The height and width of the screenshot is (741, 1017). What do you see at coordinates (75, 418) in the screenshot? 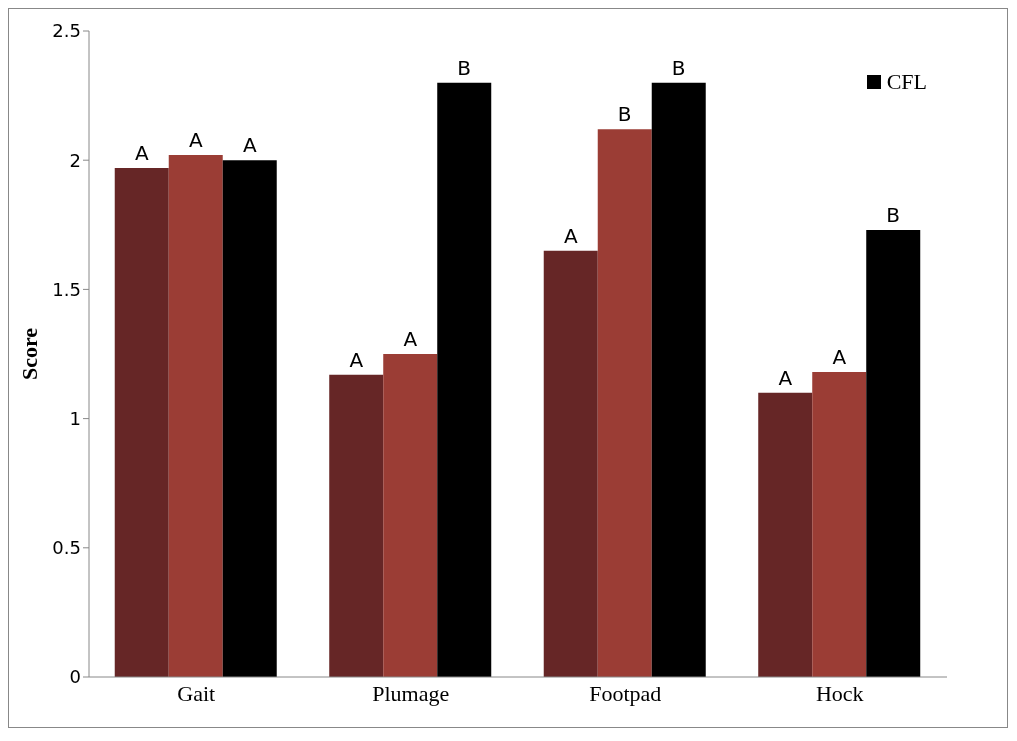
I see `y-tick-label: 1` at bounding box center [75, 418].